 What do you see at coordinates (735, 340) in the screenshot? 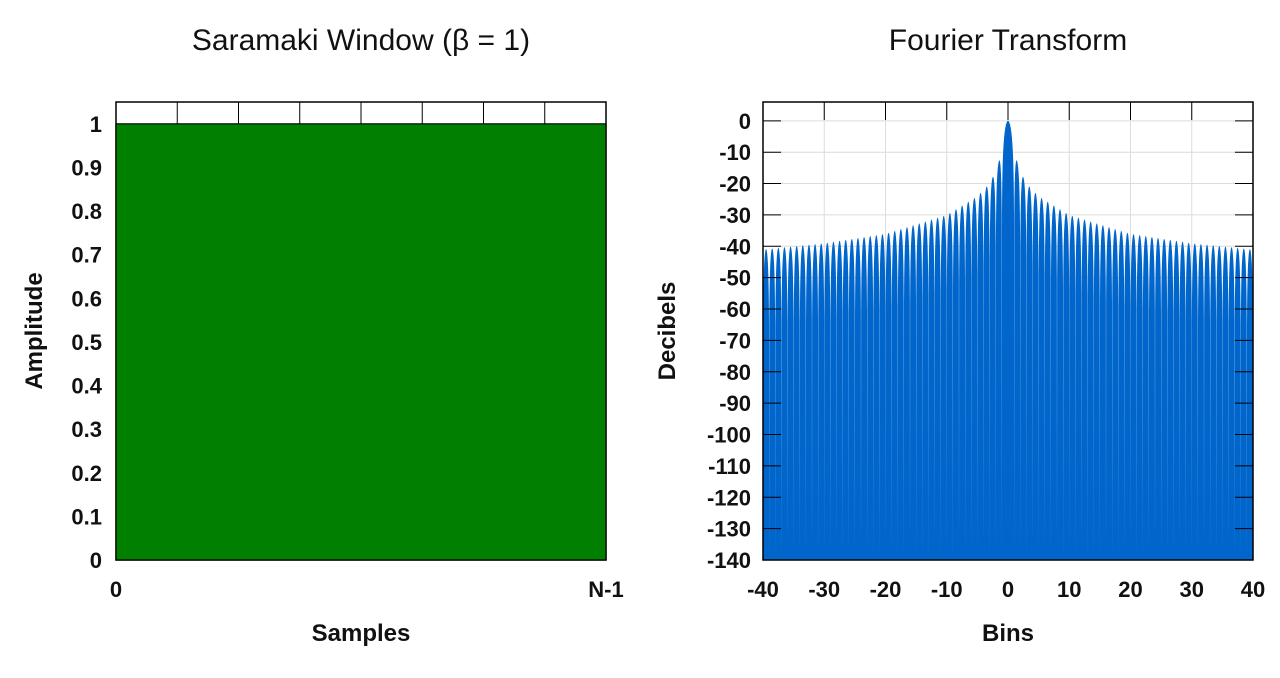
I see `fourier-y-tick-label: -70` at bounding box center [735, 340].